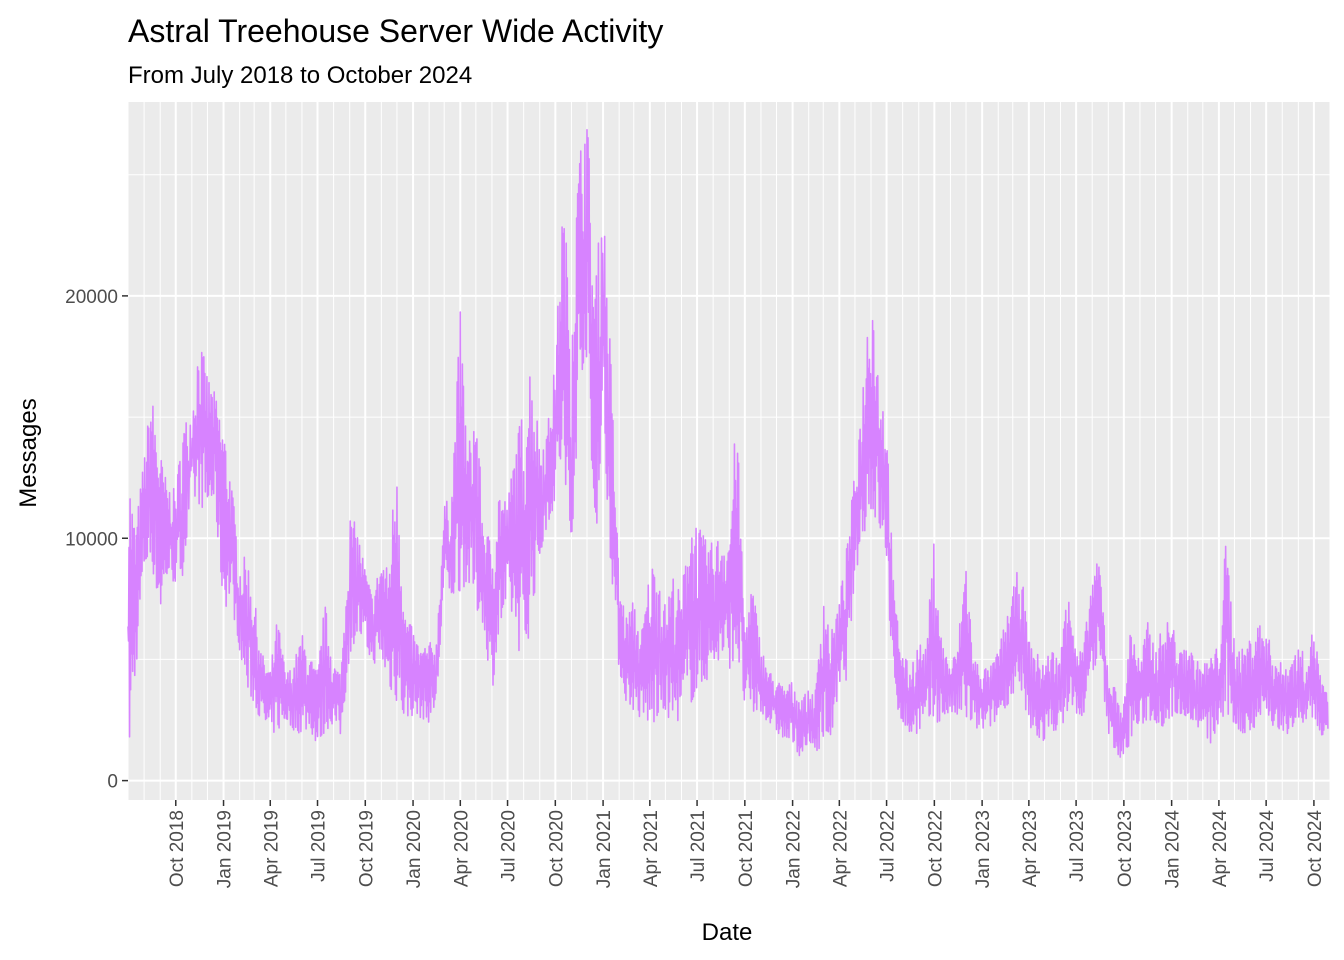 This screenshot has width=1344, height=960. What do you see at coordinates (840, 848) in the screenshot?
I see `x-tick-label: Apr 2022` at bounding box center [840, 848].